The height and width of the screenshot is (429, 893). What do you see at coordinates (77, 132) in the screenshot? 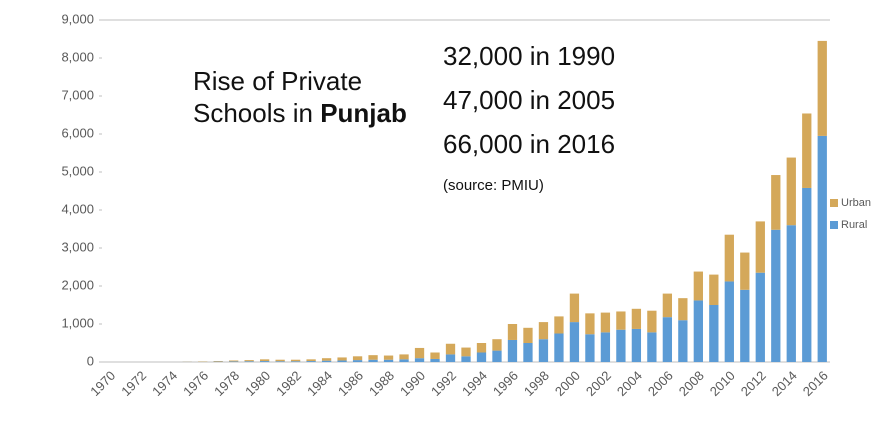
I see `y-tick-label: 6,000` at bounding box center [77, 132].